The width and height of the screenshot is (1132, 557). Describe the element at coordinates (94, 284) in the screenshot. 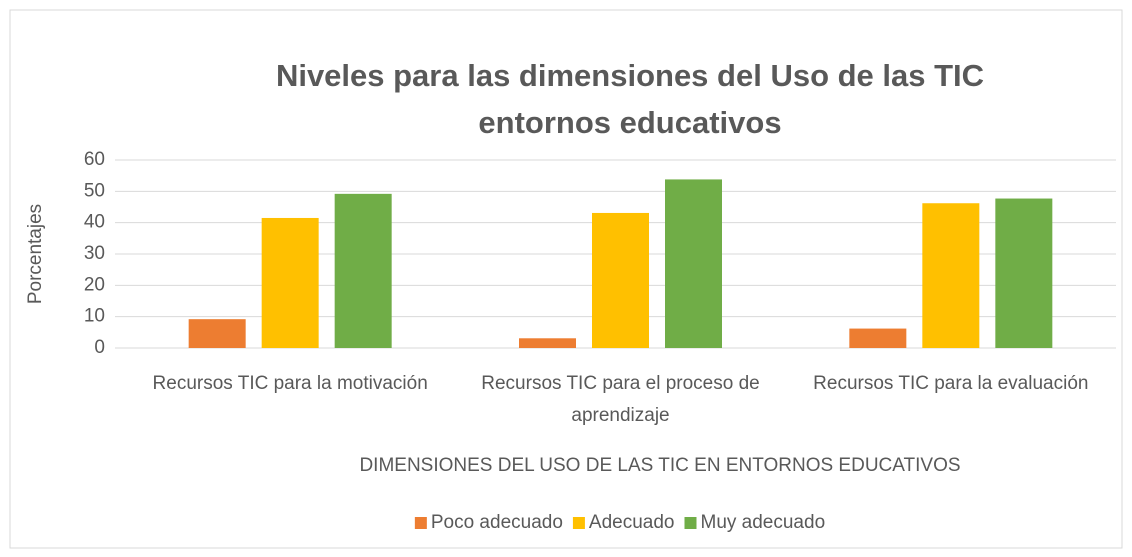

I see `y-tick-label: 20` at that location.